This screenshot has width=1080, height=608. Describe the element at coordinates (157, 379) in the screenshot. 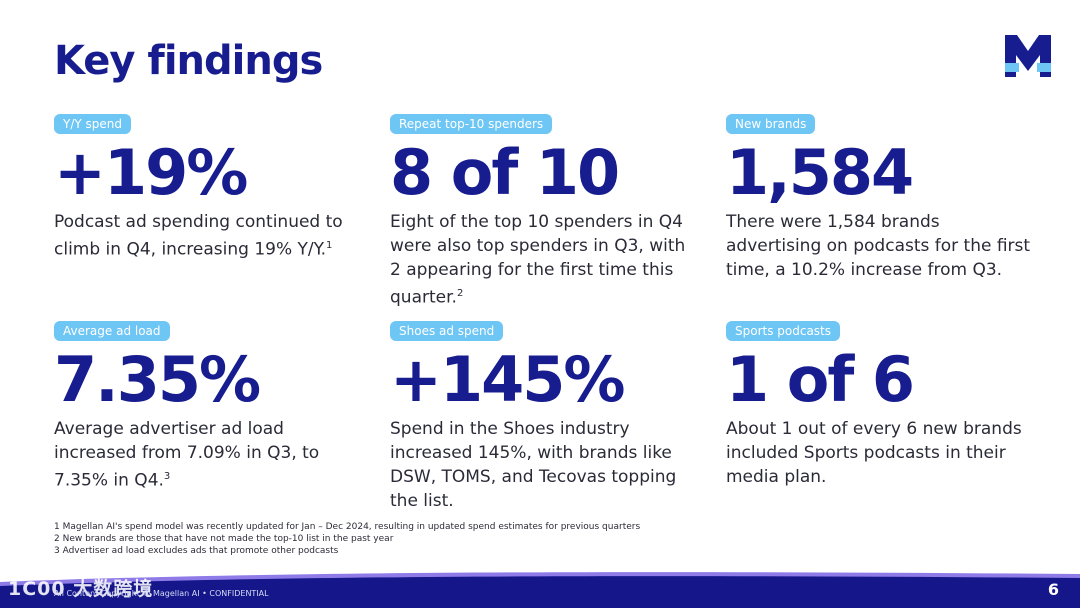

I see `finding-value: 7.35%` at that location.